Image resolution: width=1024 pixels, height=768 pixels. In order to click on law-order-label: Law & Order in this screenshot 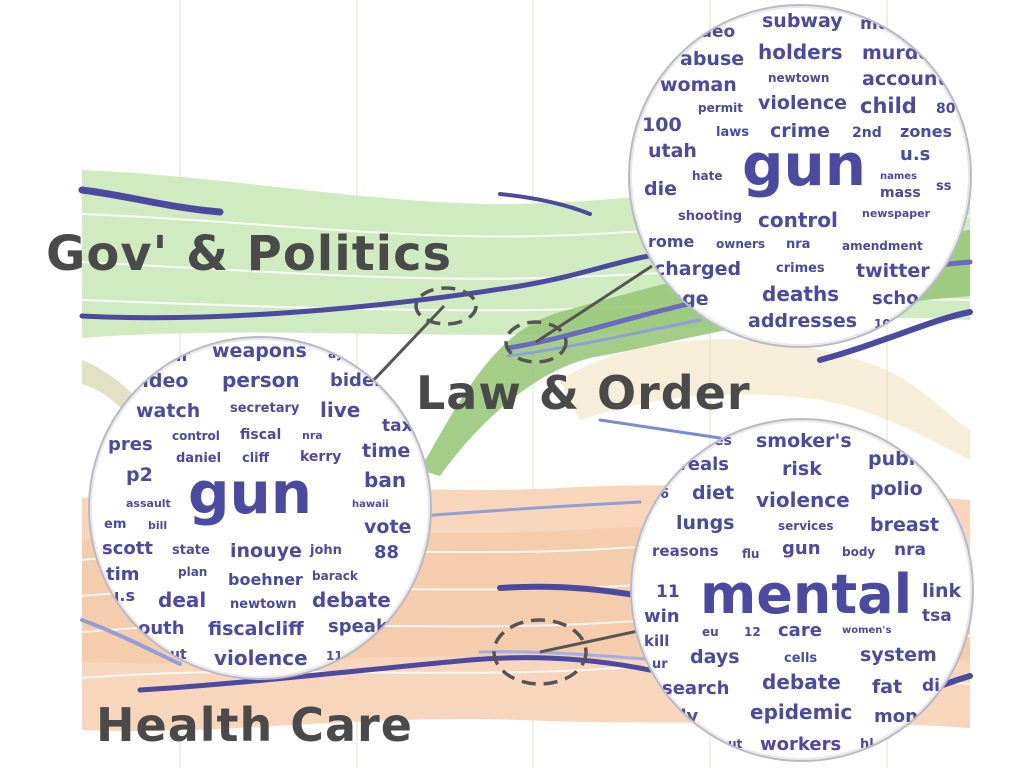, I will do `click(583, 393)`.